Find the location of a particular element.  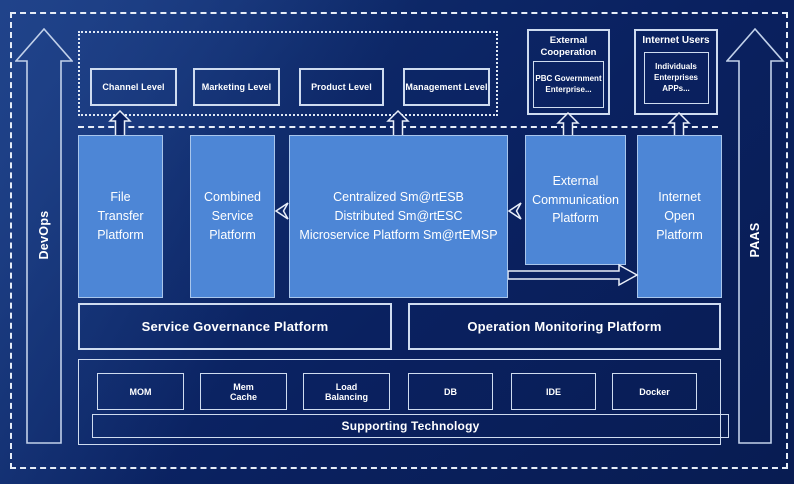

supporting-technology-bar: Supporting Technology is located at coordinates (410, 426).